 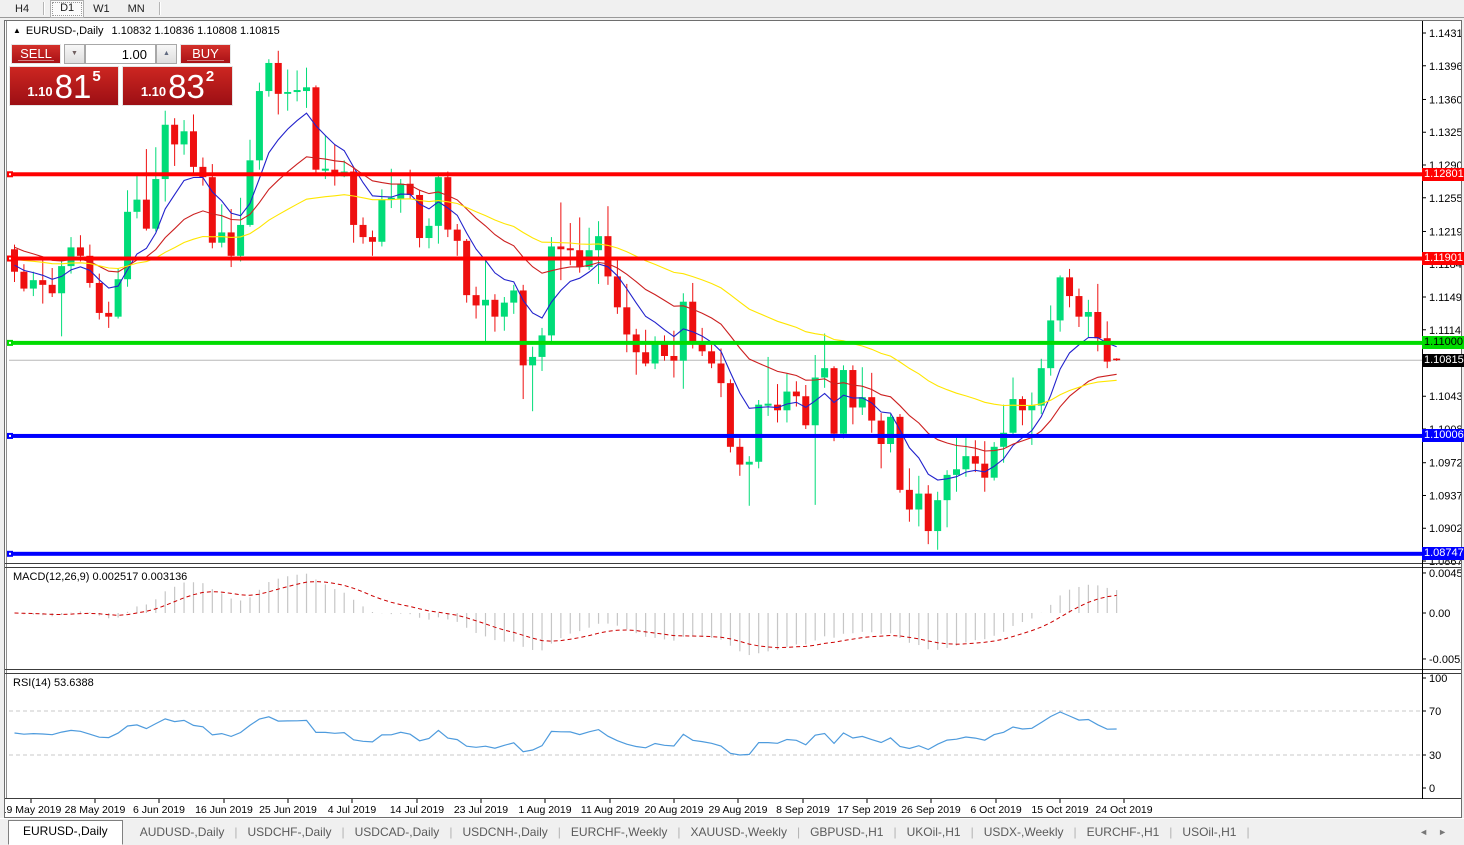 What do you see at coordinates (64, 31) in the screenshot?
I see `chart-symbol-label: EURUSD-,Daily` at bounding box center [64, 31].